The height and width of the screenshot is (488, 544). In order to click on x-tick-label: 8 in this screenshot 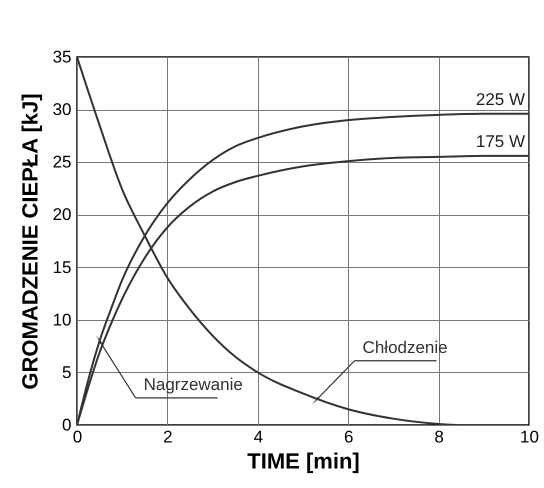, I will do `click(439, 437)`.